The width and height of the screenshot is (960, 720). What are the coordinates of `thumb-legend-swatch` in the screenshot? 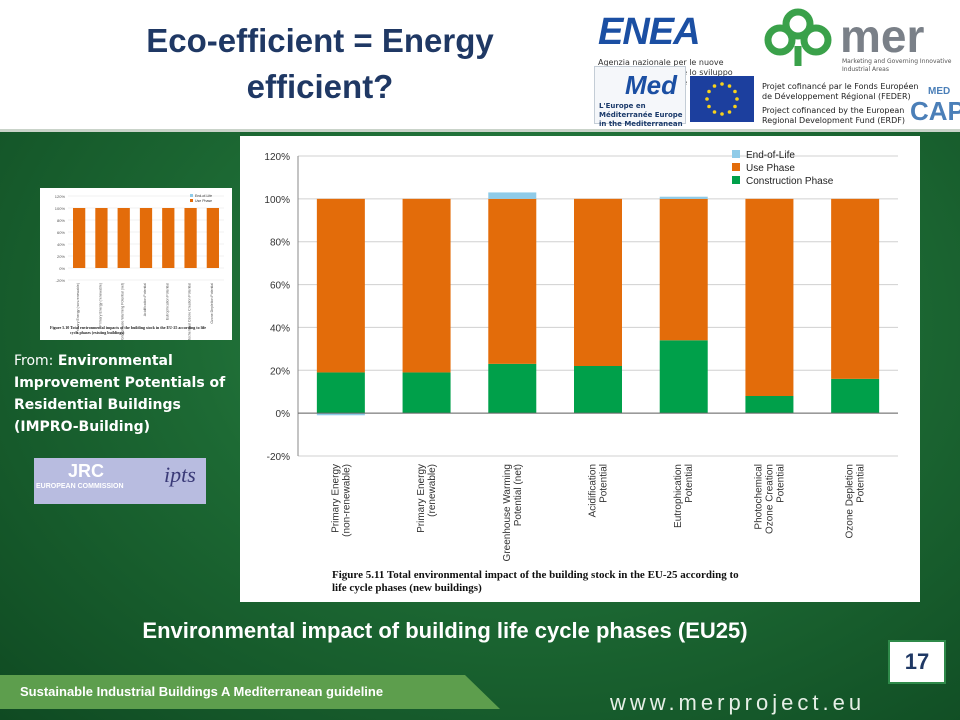 It's located at (191, 200).